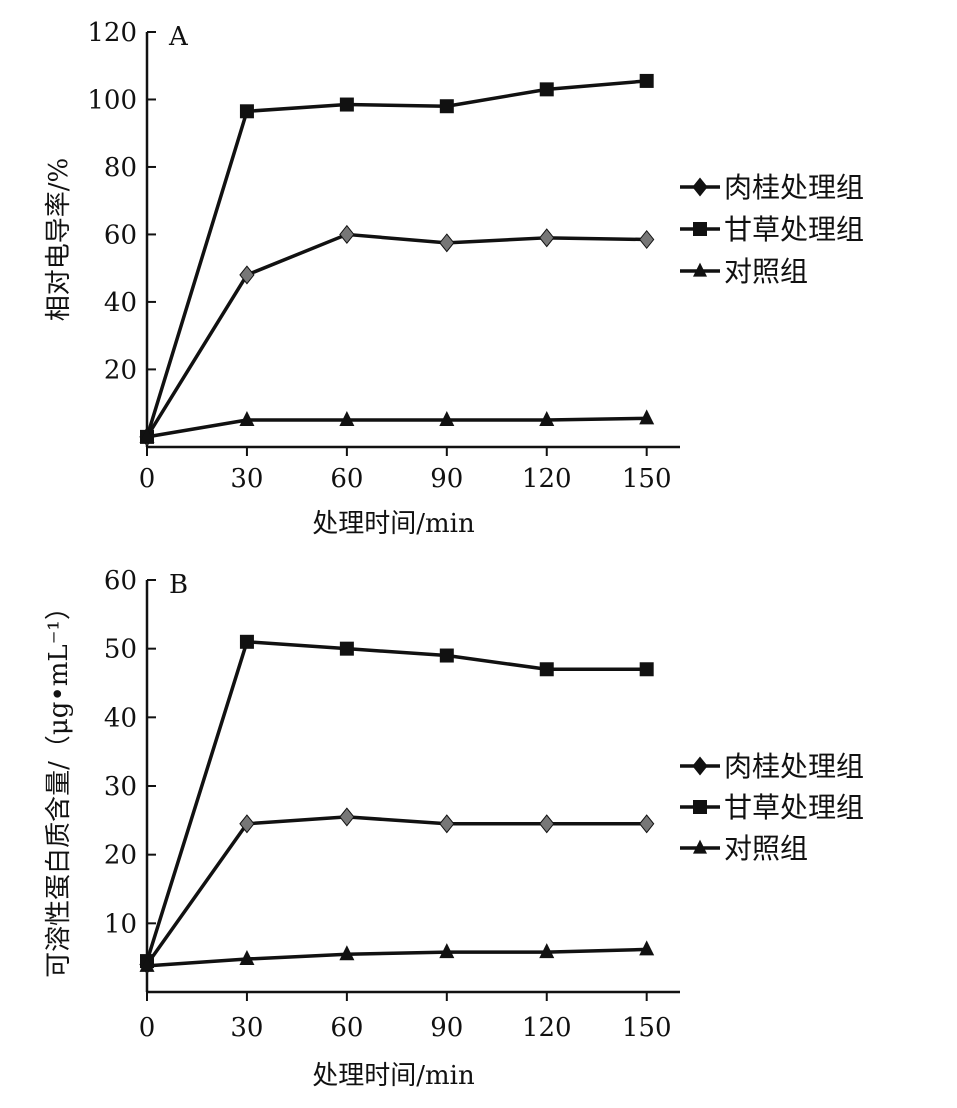 This screenshot has width=957, height=1108. Describe the element at coordinates (120, 168) in the screenshot. I see `y-tick-label: 80` at that location.